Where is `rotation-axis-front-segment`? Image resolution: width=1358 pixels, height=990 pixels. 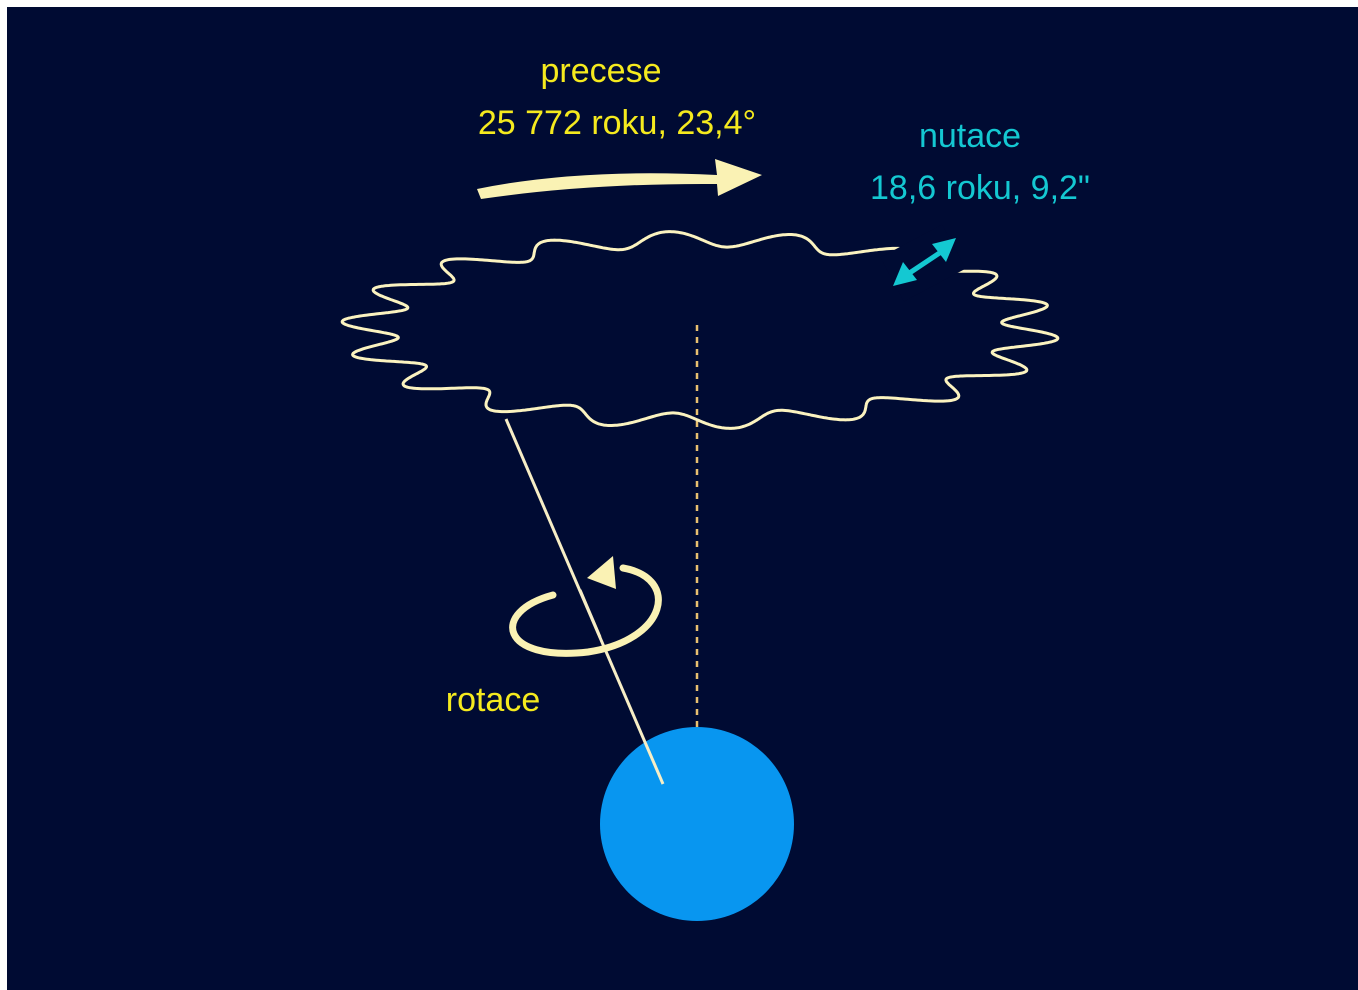
rotation-axis-front-segment is located at coordinates (590, 613).